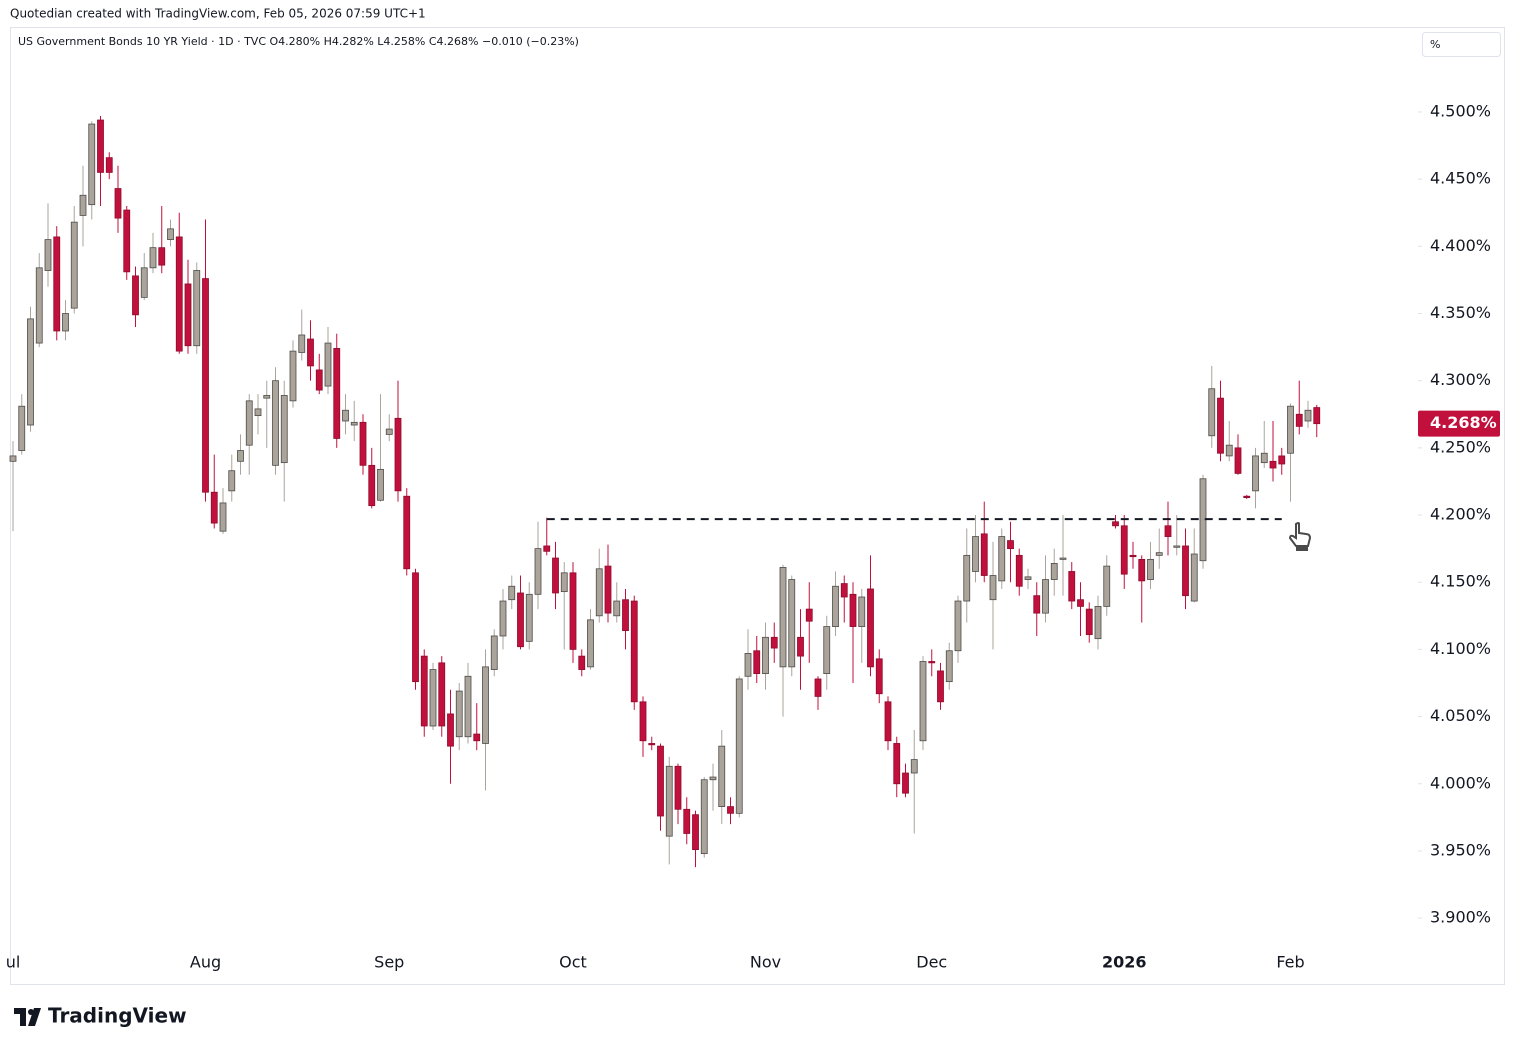 The image size is (1515, 1046). Describe the element at coordinates (1290, 962) in the screenshot. I see `x-tick-label: Feb` at that location.